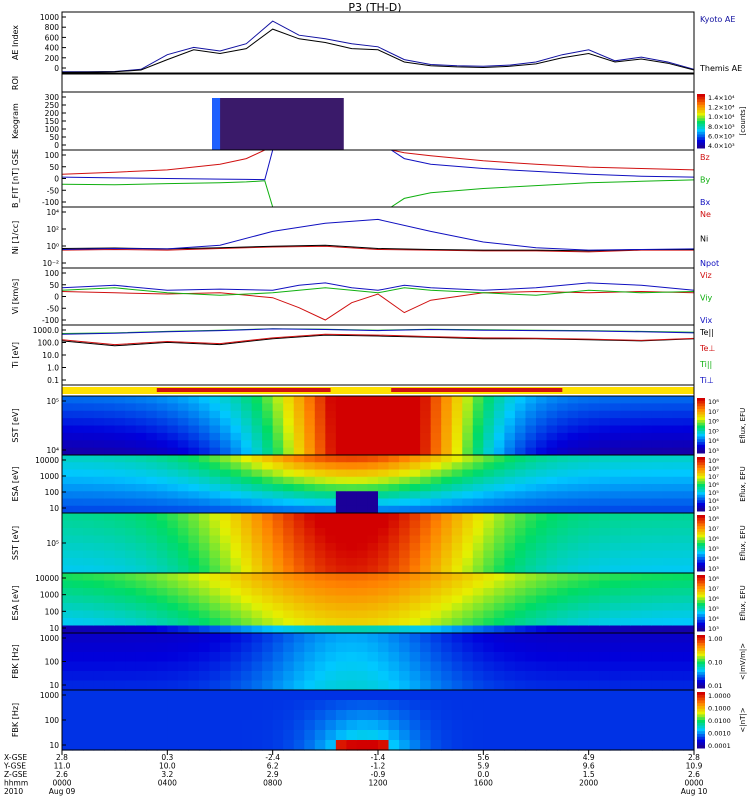 The width and height of the screenshot is (750, 804). Describe the element at coordinates (15, 720) in the screenshot. I see `axis-label: FBK [Hz]` at that location.